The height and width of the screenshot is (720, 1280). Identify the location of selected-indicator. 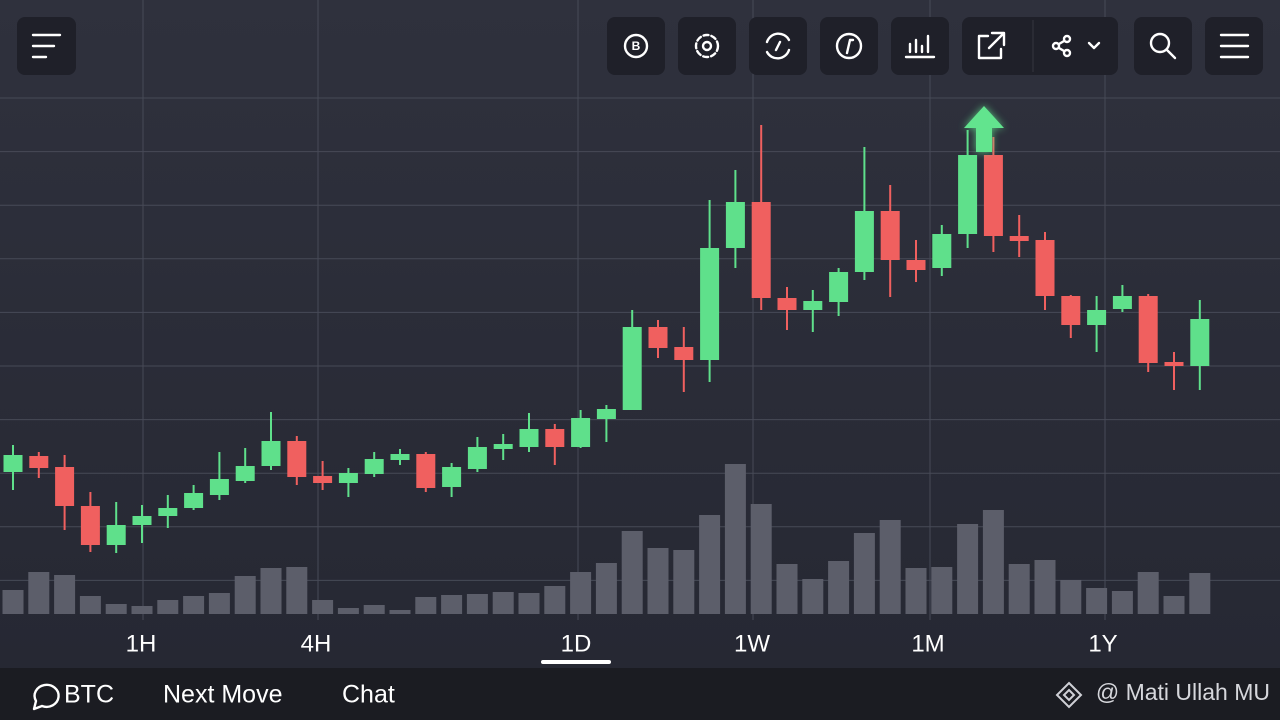
(576, 662).